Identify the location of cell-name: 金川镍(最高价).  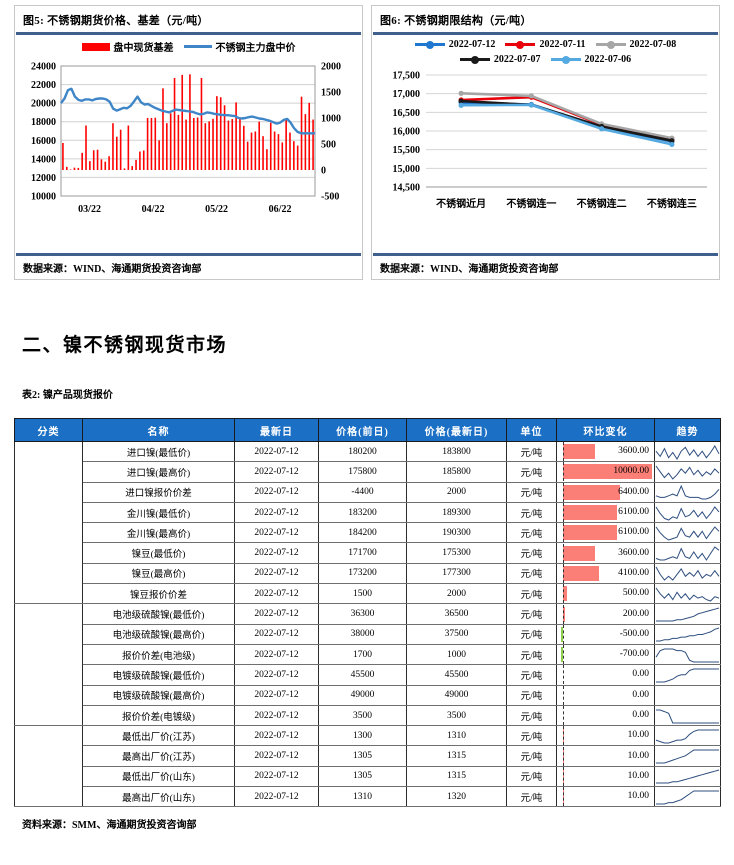
(158, 533).